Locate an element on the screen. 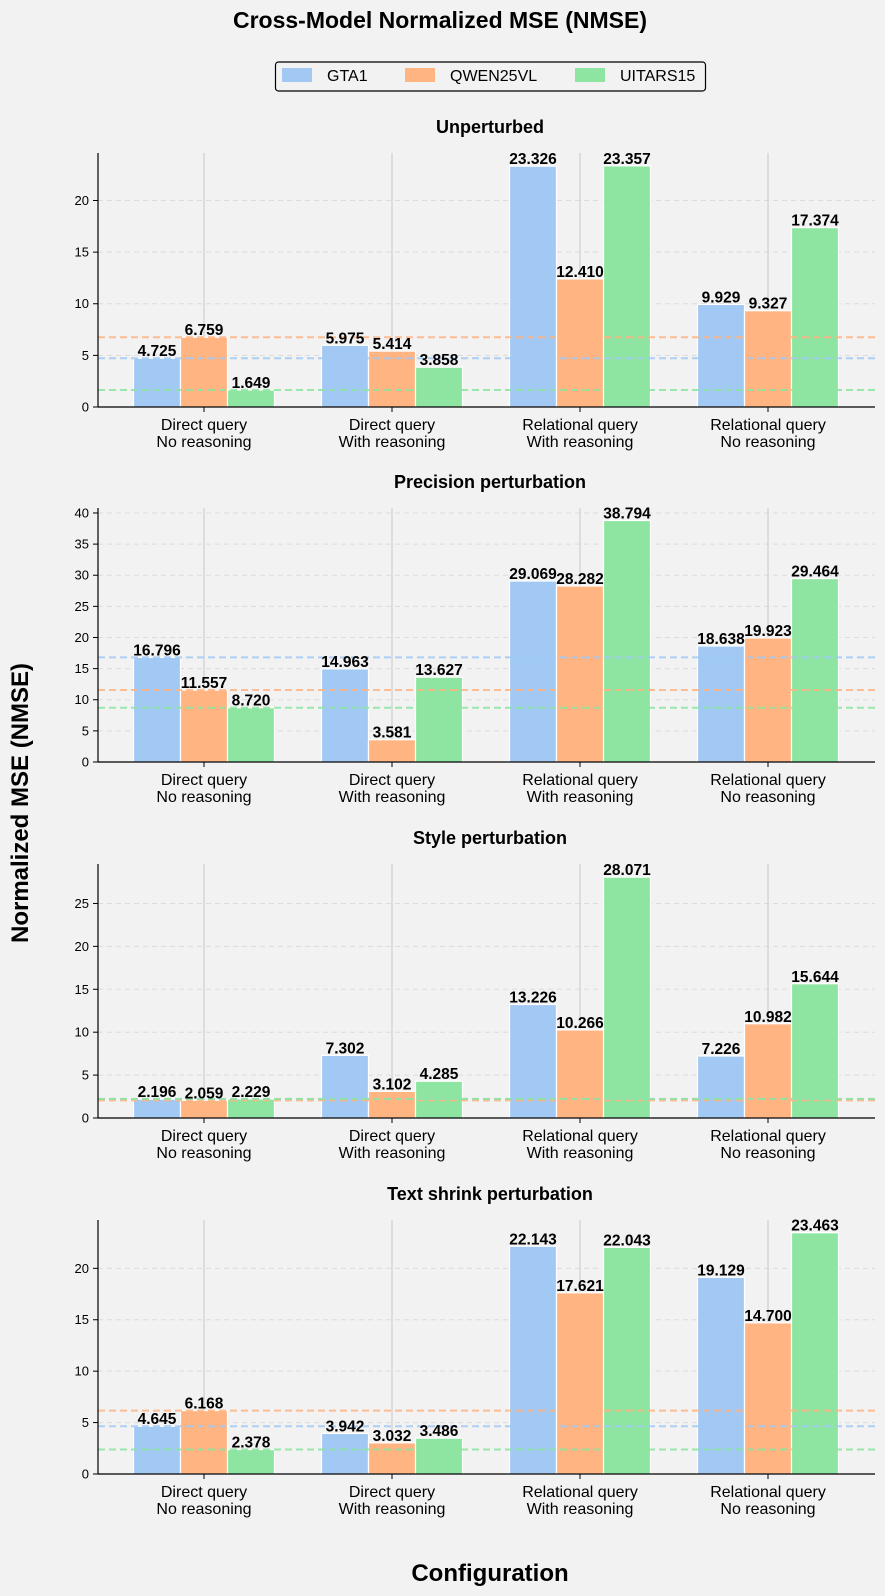  panel-title: Style perturbation is located at coordinates (490, 838).